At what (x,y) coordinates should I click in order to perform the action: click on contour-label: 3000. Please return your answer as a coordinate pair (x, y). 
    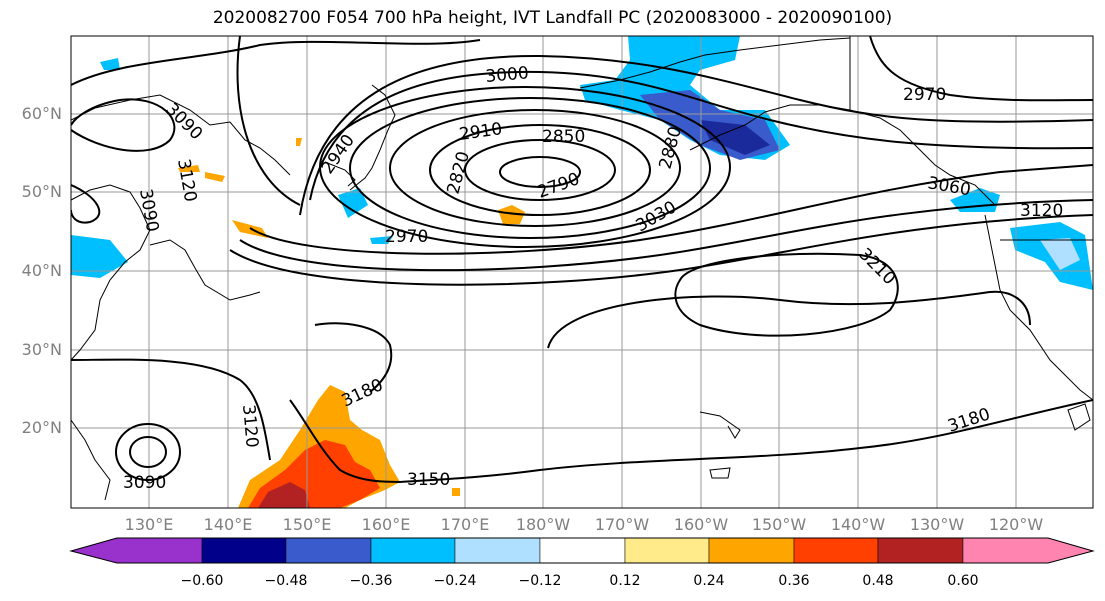
    Looking at the image, I should click on (507, 75).